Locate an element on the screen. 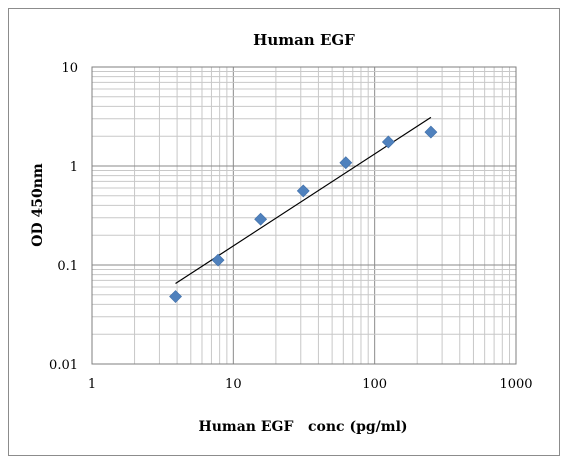 This screenshot has height=469, width=572. x-axis: 1 10 100 1000 is located at coordinates (310, 384).